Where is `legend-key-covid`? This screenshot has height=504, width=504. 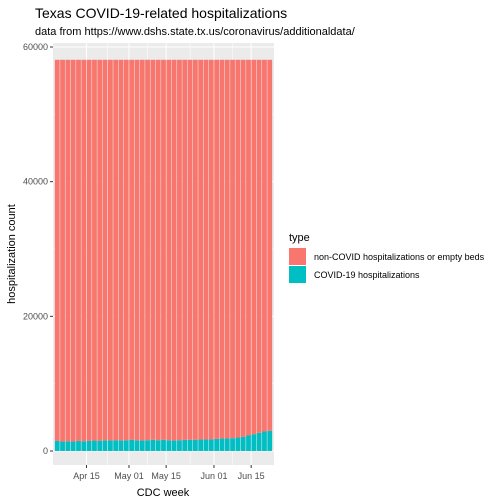
legend-key-covid is located at coordinates (297, 274).